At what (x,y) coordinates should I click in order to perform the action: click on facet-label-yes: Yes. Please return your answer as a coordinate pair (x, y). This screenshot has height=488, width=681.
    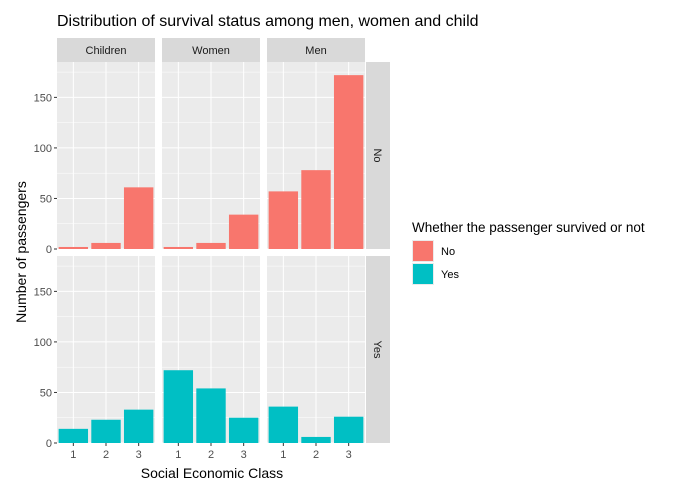
    Looking at the image, I should click on (377, 350).